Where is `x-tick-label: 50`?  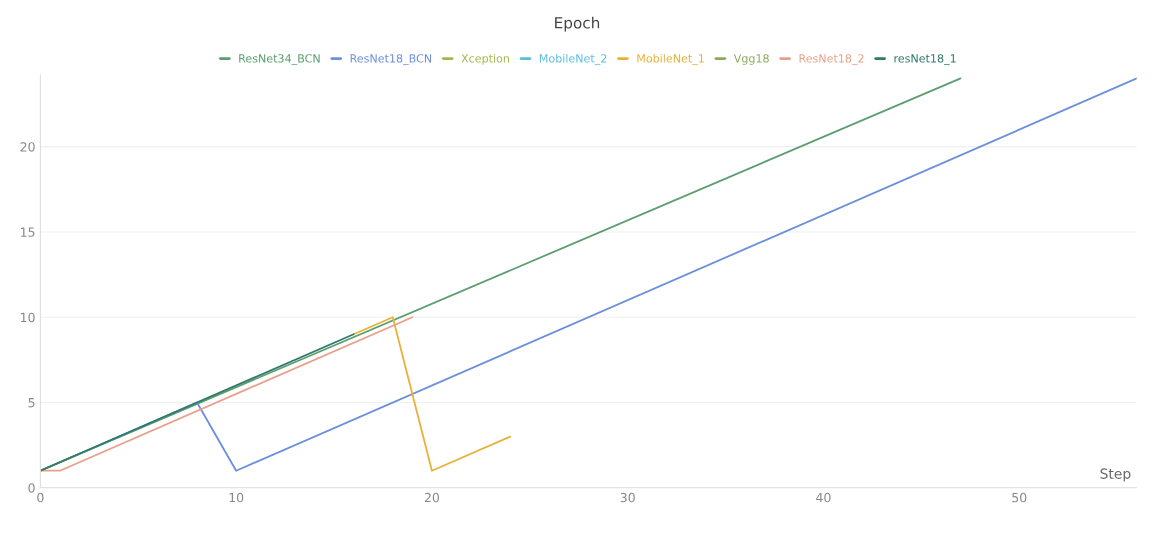
x-tick-label: 50 is located at coordinates (1019, 497).